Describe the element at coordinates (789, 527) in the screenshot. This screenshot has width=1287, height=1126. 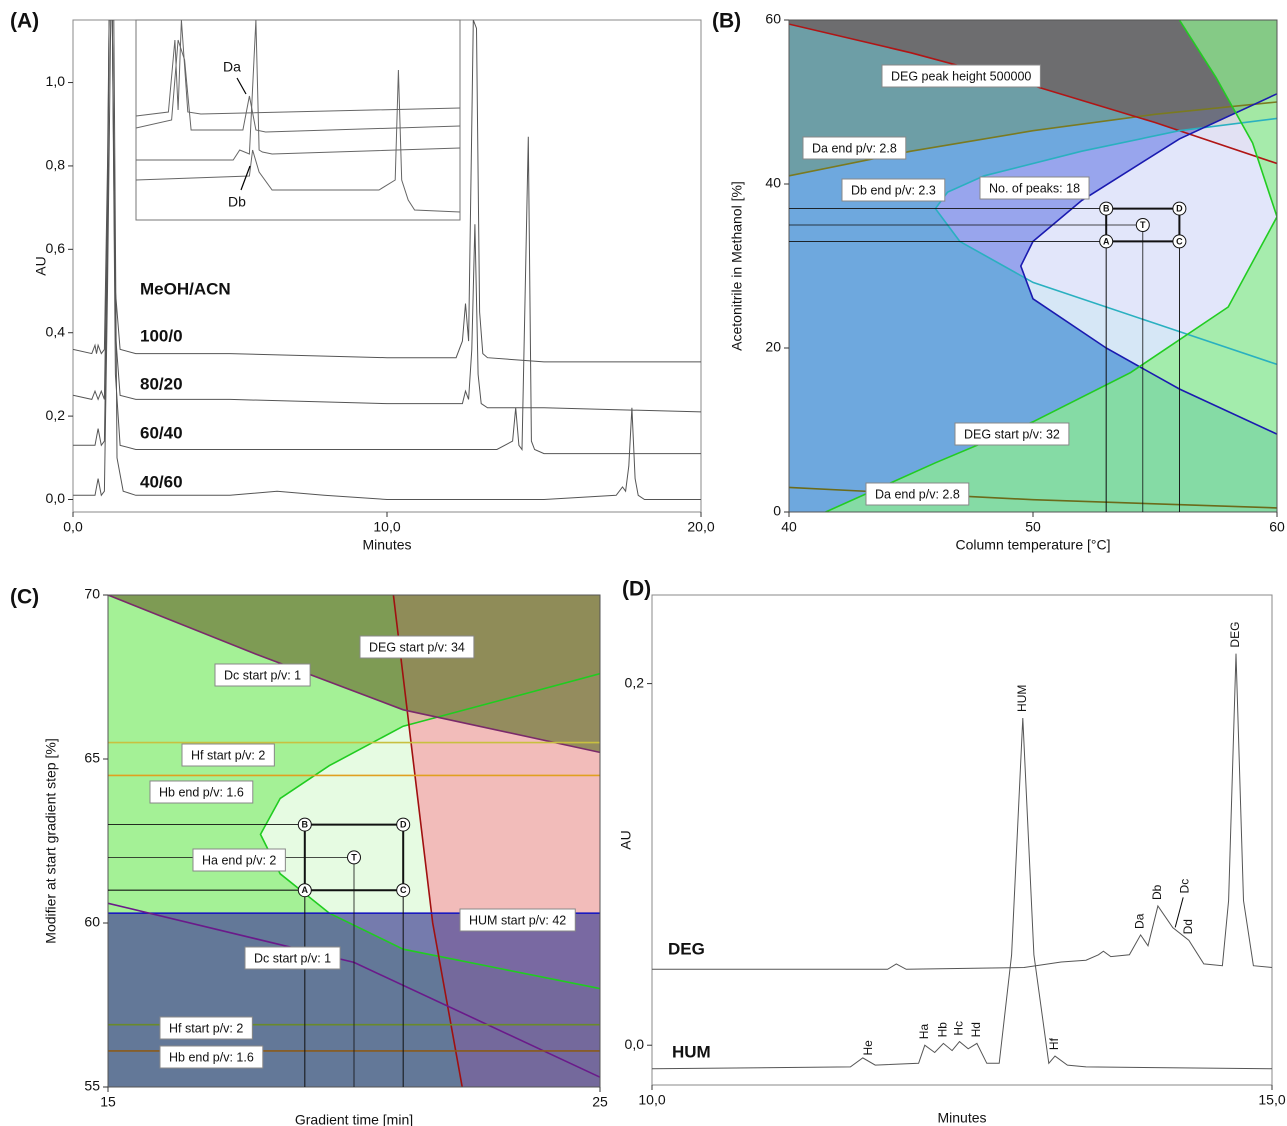
I see `x-tick-label: 40` at that location.